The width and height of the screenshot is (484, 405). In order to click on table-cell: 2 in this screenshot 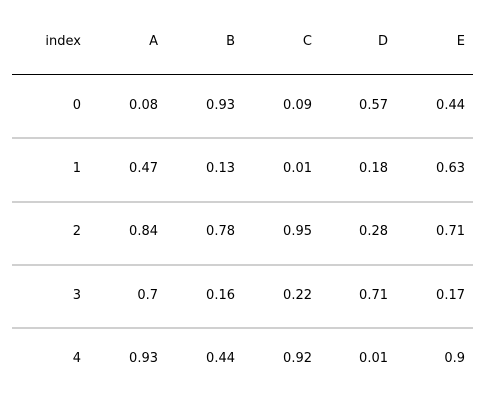, I will do `click(76, 231)`.